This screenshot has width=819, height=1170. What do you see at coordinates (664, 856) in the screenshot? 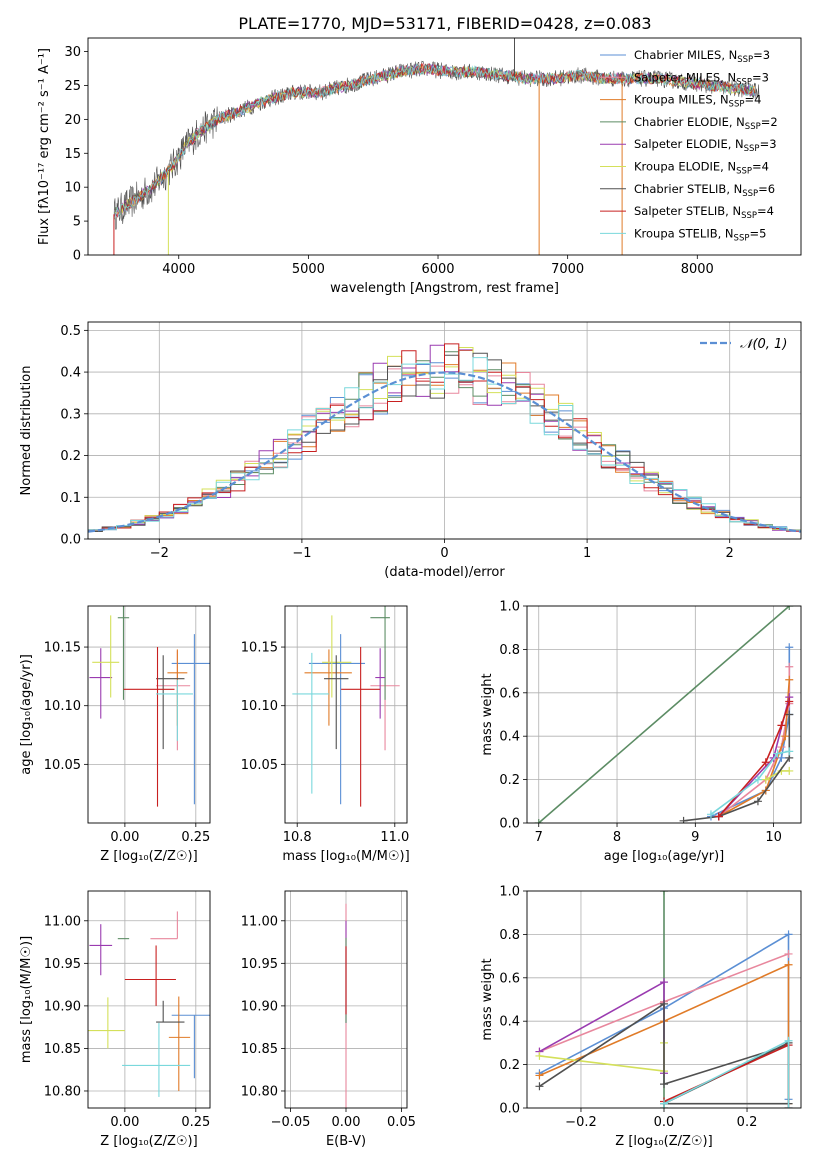
I see `x-axis-label: age [log₁₀(age/yr)]` at bounding box center [664, 856].